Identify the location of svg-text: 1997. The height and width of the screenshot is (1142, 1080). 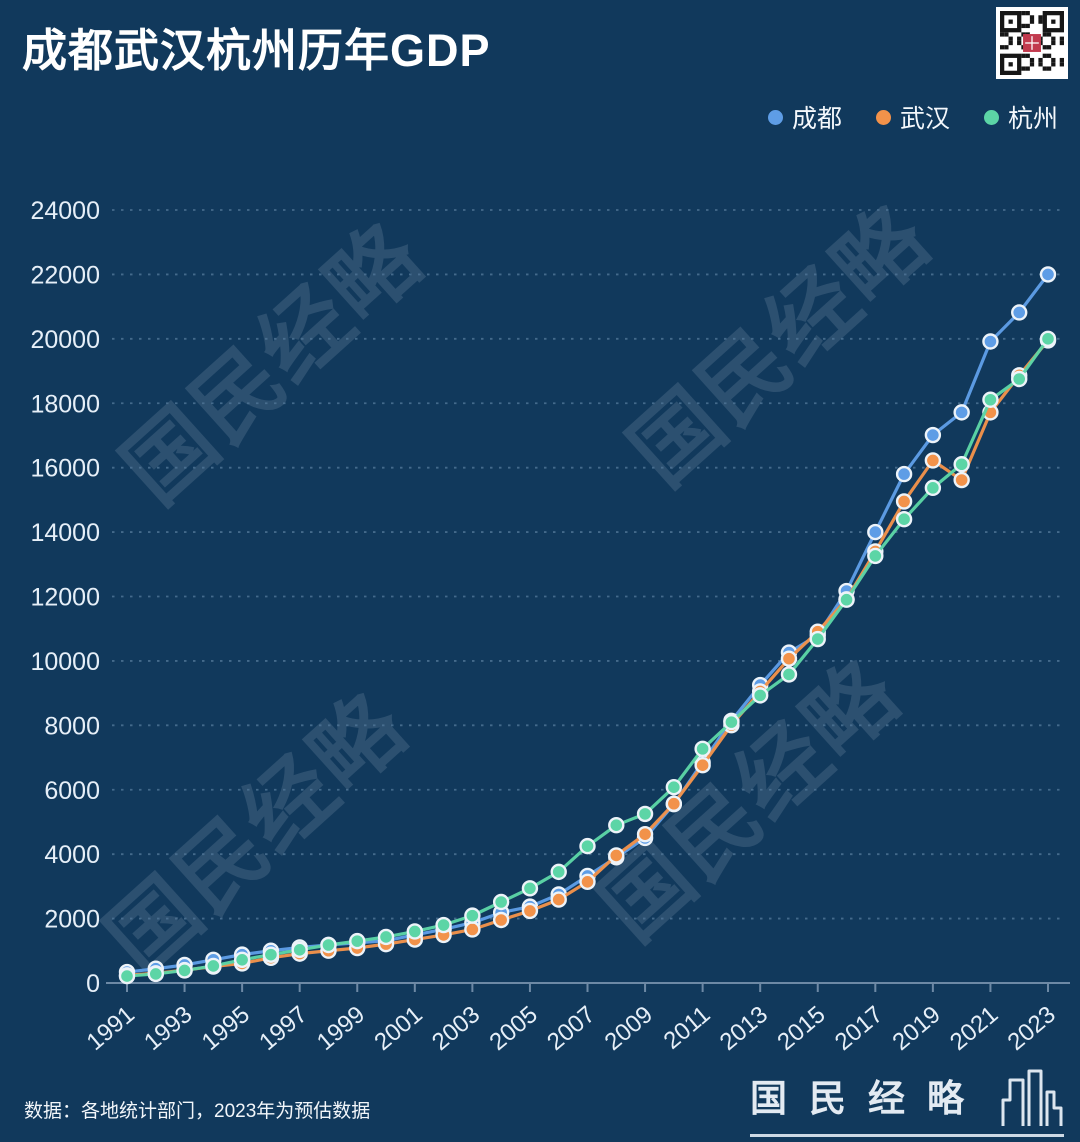
(283, 1028).